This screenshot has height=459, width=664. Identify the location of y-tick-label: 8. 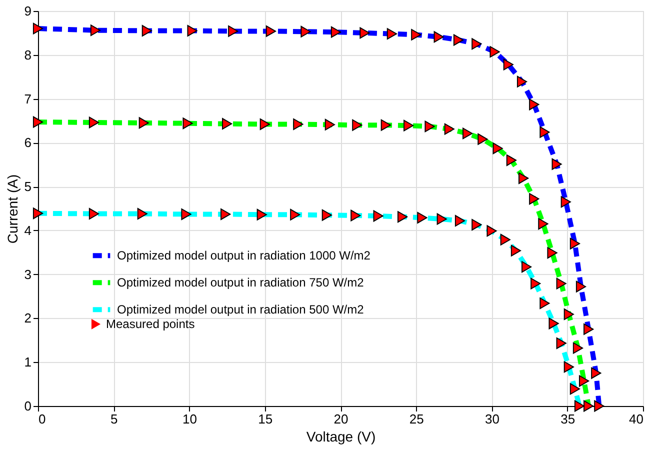
(28, 54).